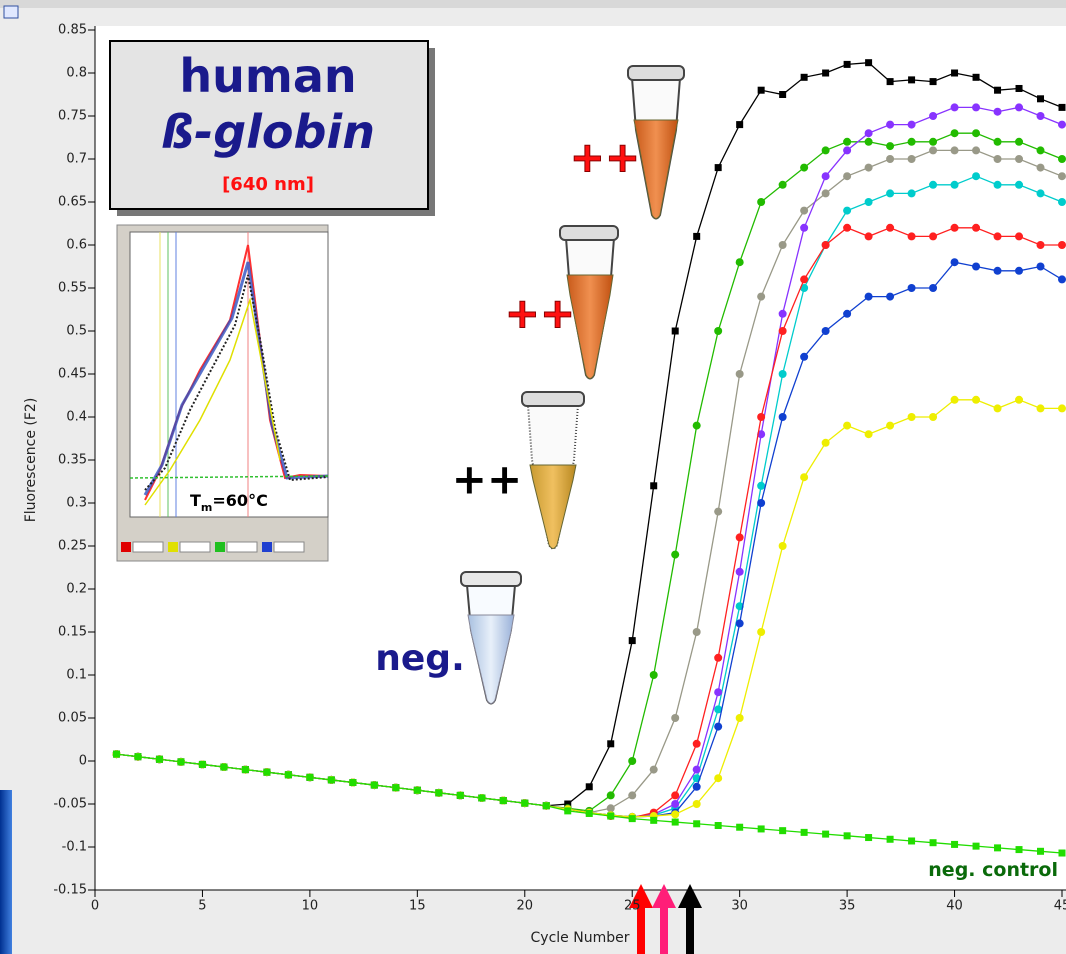 Image resolution: width=1066 pixels, height=954 pixels. What do you see at coordinates (310, 906) in the screenshot?
I see `x-tick-label: 10` at bounding box center [310, 906].